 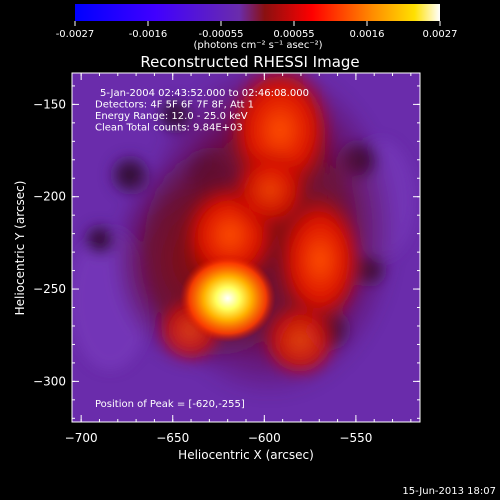 I want to click on x-tick-label: −650, so click(x=172, y=438).